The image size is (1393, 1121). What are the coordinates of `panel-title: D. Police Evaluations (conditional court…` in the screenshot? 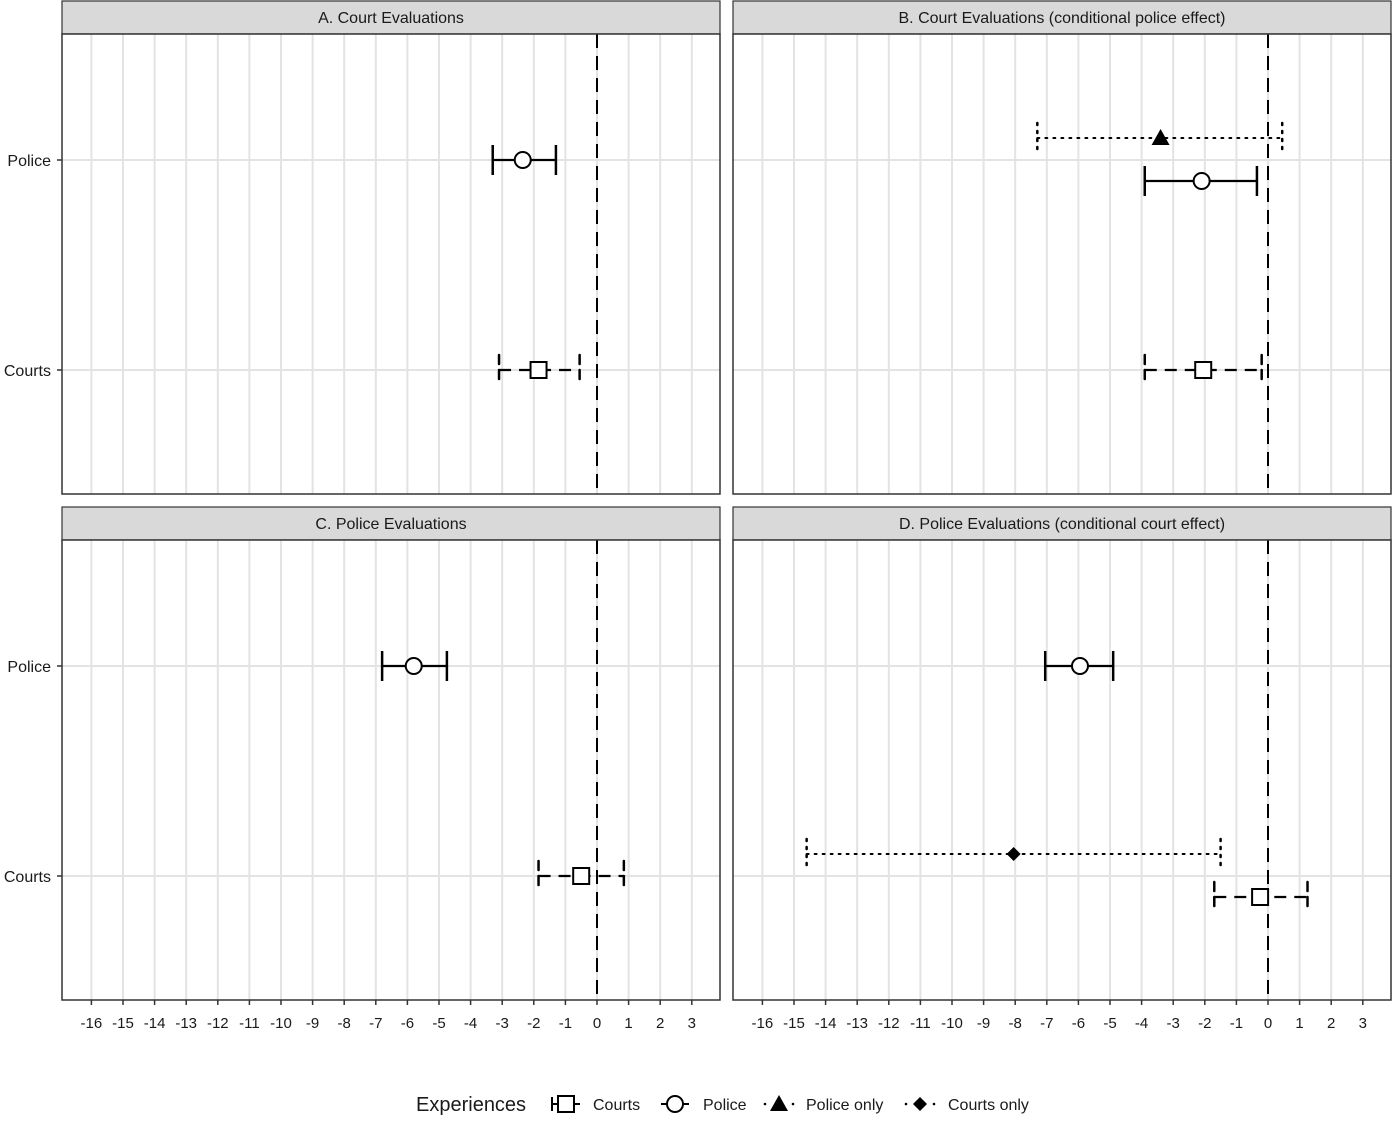 It's located at (1062, 524).